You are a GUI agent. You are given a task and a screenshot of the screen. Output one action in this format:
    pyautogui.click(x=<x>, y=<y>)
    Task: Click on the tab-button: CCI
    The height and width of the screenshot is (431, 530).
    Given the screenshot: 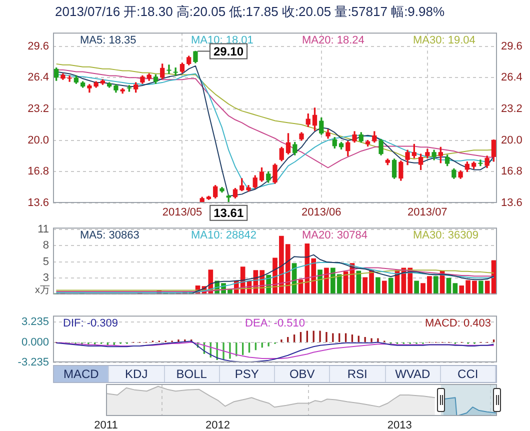 What is the action you would take?
    pyautogui.click(x=468, y=374)
    